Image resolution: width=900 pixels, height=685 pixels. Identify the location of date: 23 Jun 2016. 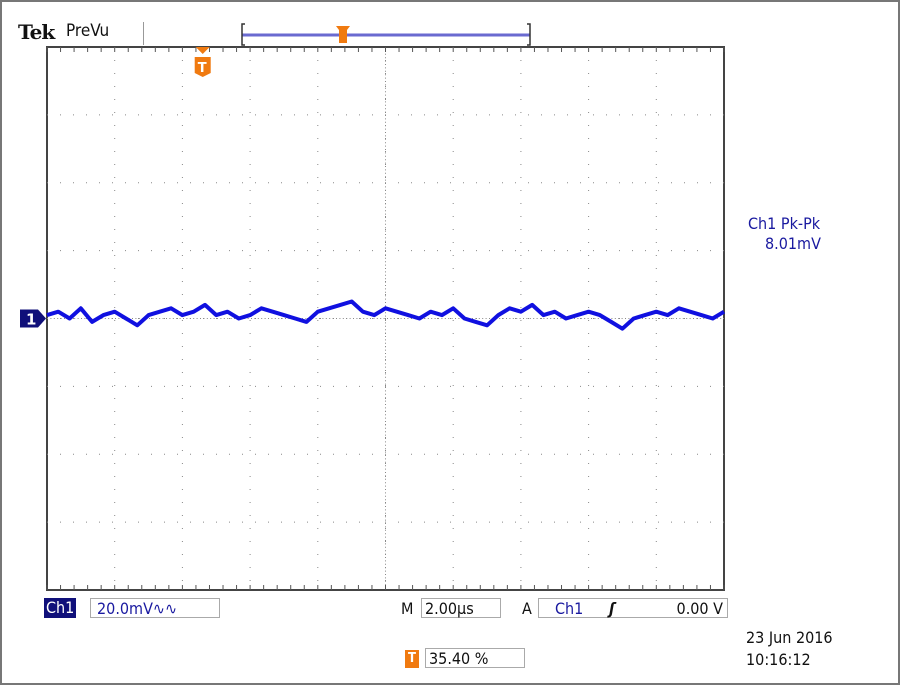
(789, 637).